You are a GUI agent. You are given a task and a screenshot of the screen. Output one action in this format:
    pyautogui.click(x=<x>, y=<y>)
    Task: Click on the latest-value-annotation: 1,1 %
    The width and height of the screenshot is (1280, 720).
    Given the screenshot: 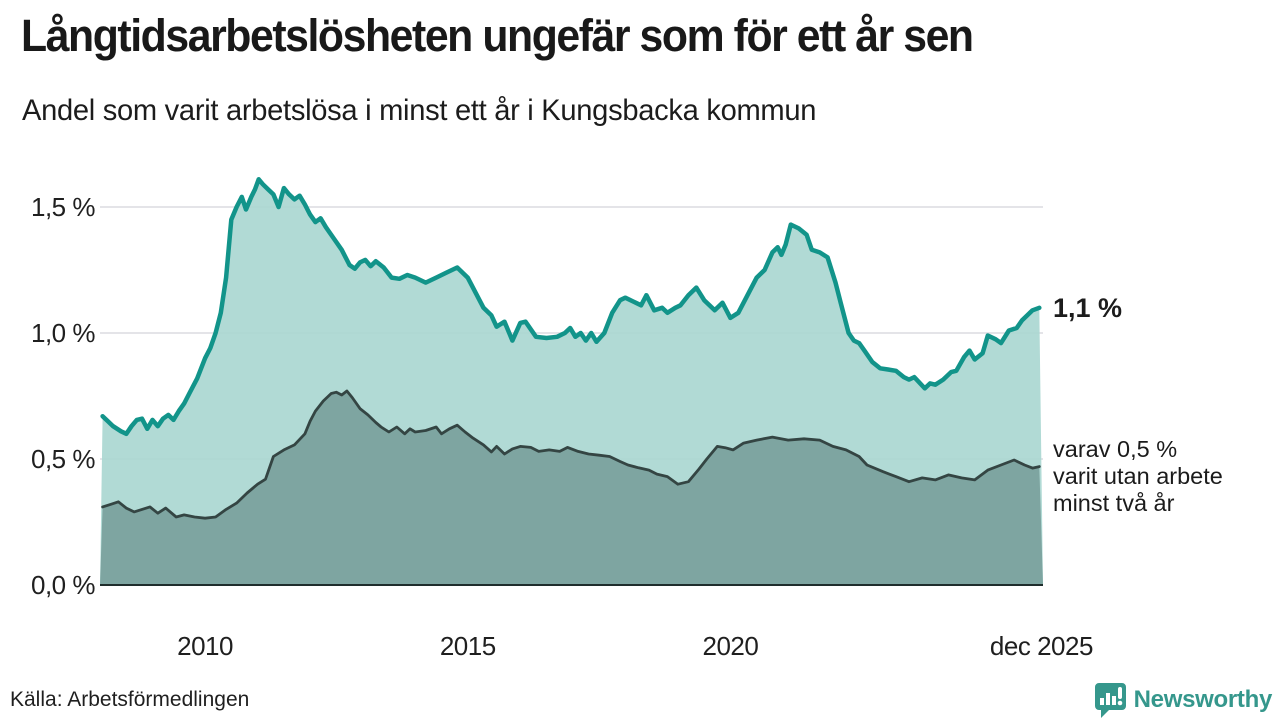 What is the action you would take?
    pyautogui.click(x=1088, y=308)
    